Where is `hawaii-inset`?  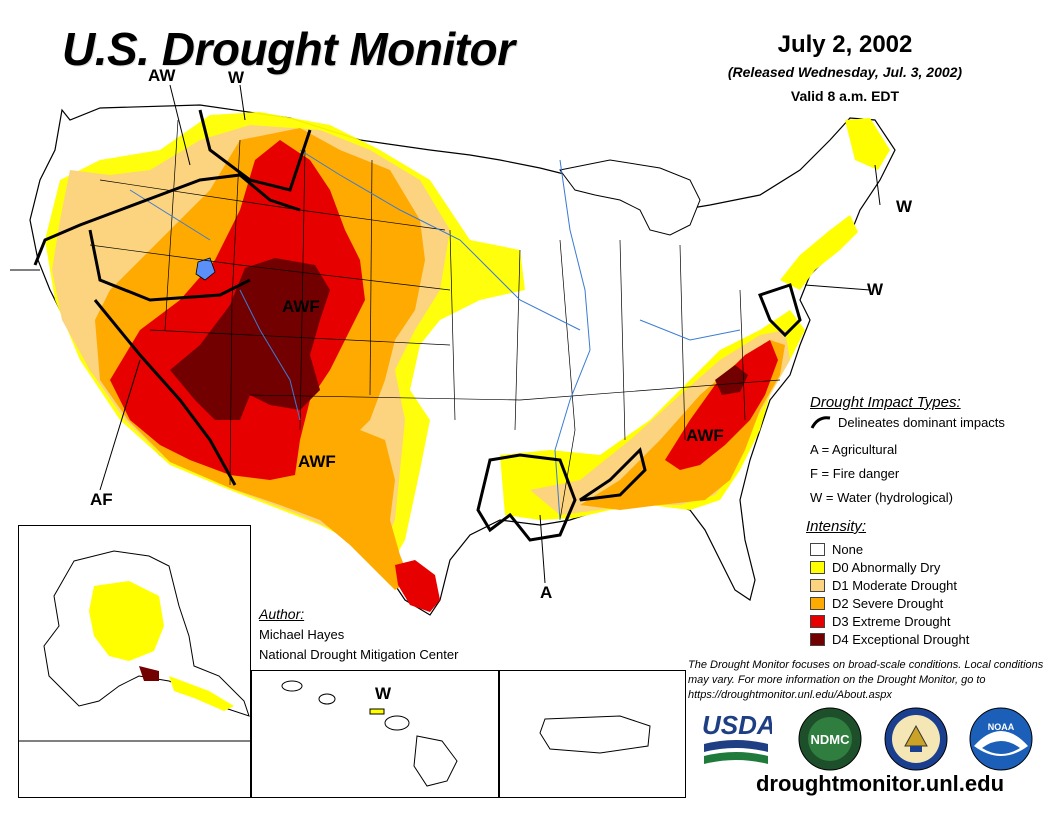
hawaii-inset is located at coordinates (375, 734).